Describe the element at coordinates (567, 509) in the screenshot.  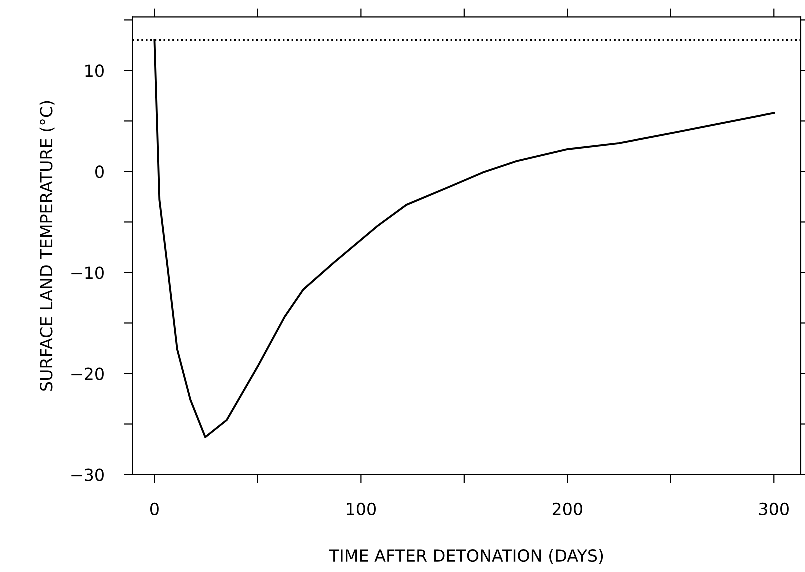
I see `x-tick-label: 200` at that location.